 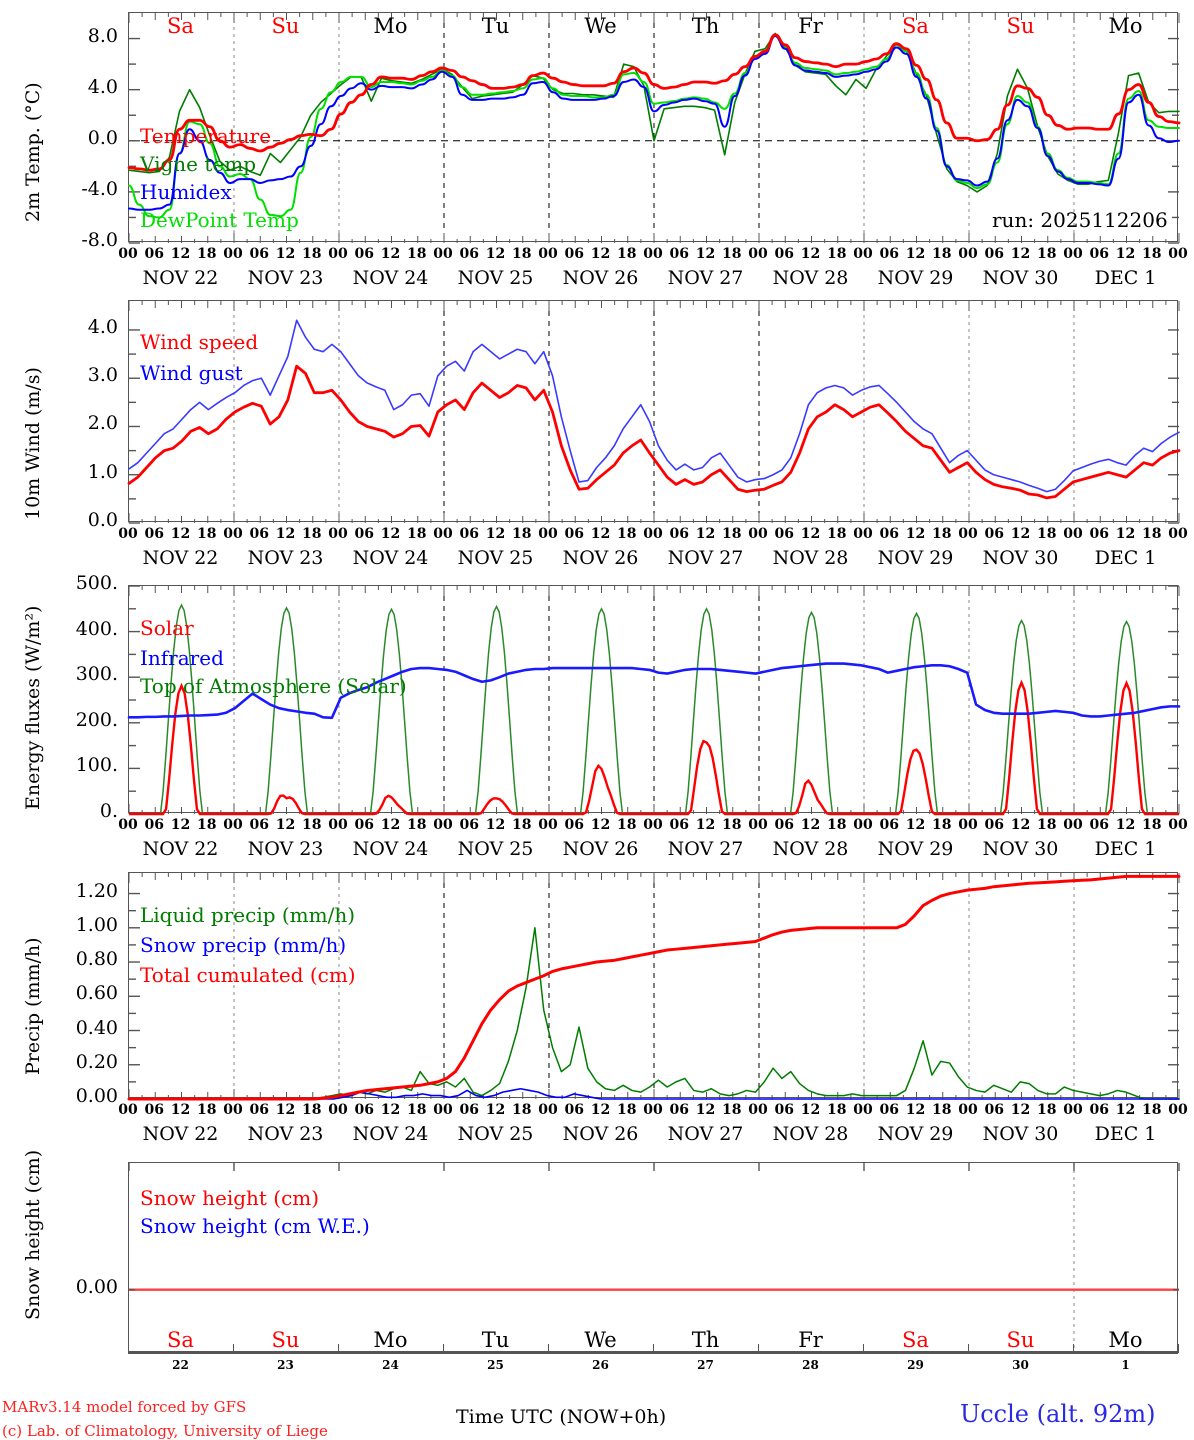 I want to click on y-tick-label: 0.80, so click(x=96, y=959).